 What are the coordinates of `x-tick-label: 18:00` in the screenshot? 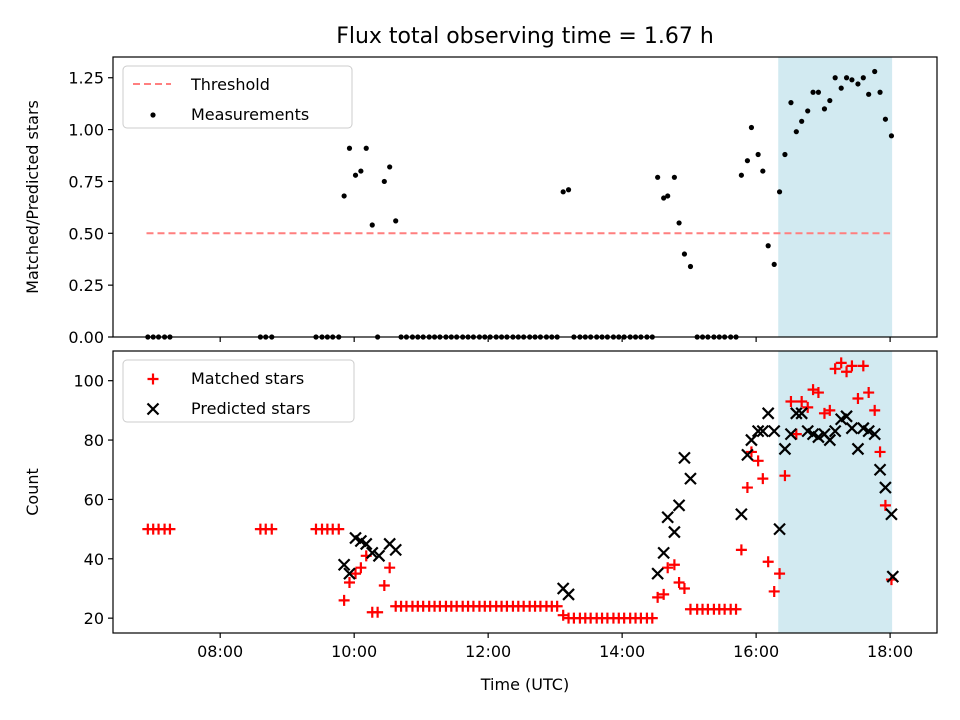 It's located at (890, 651).